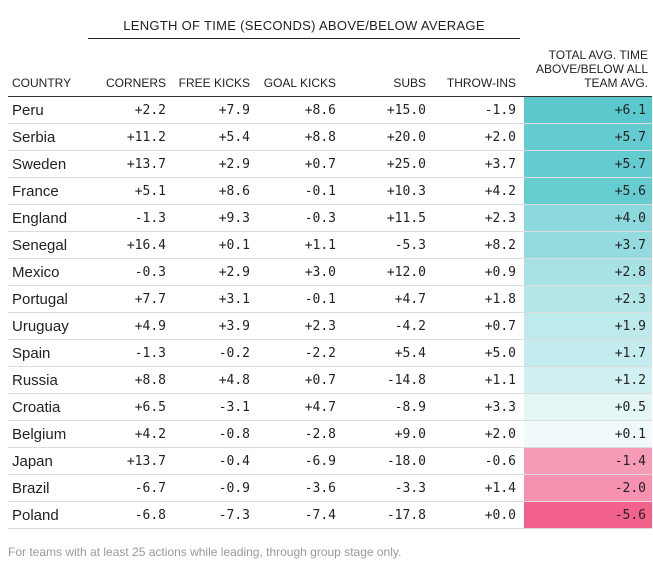 The width and height of the screenshot is (653, 576). What do you see at coordinates (216, 515) in the screenshot?
I see `free-kicks-cell: -7.3` at bounding box center [216, 515].